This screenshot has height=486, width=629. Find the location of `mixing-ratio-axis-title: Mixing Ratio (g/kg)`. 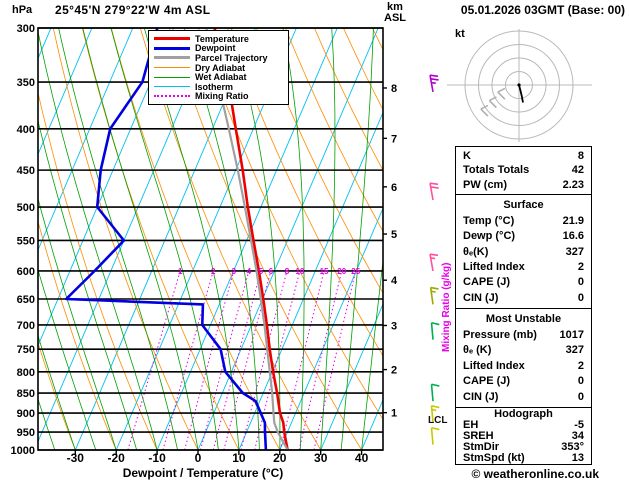

mixing-ratio-axis-title: Mixing Ratio (g/kg) is located at coordinates (446, 307).